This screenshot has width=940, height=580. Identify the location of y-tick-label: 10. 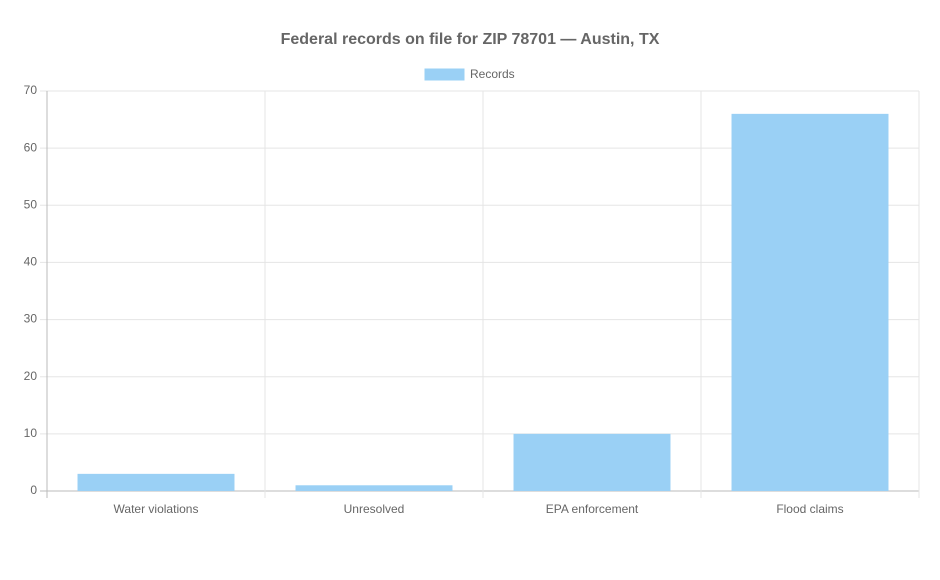
(31, 433).